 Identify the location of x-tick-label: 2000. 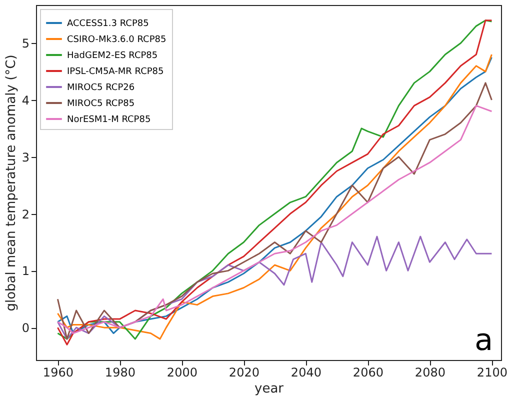
(182, 373).